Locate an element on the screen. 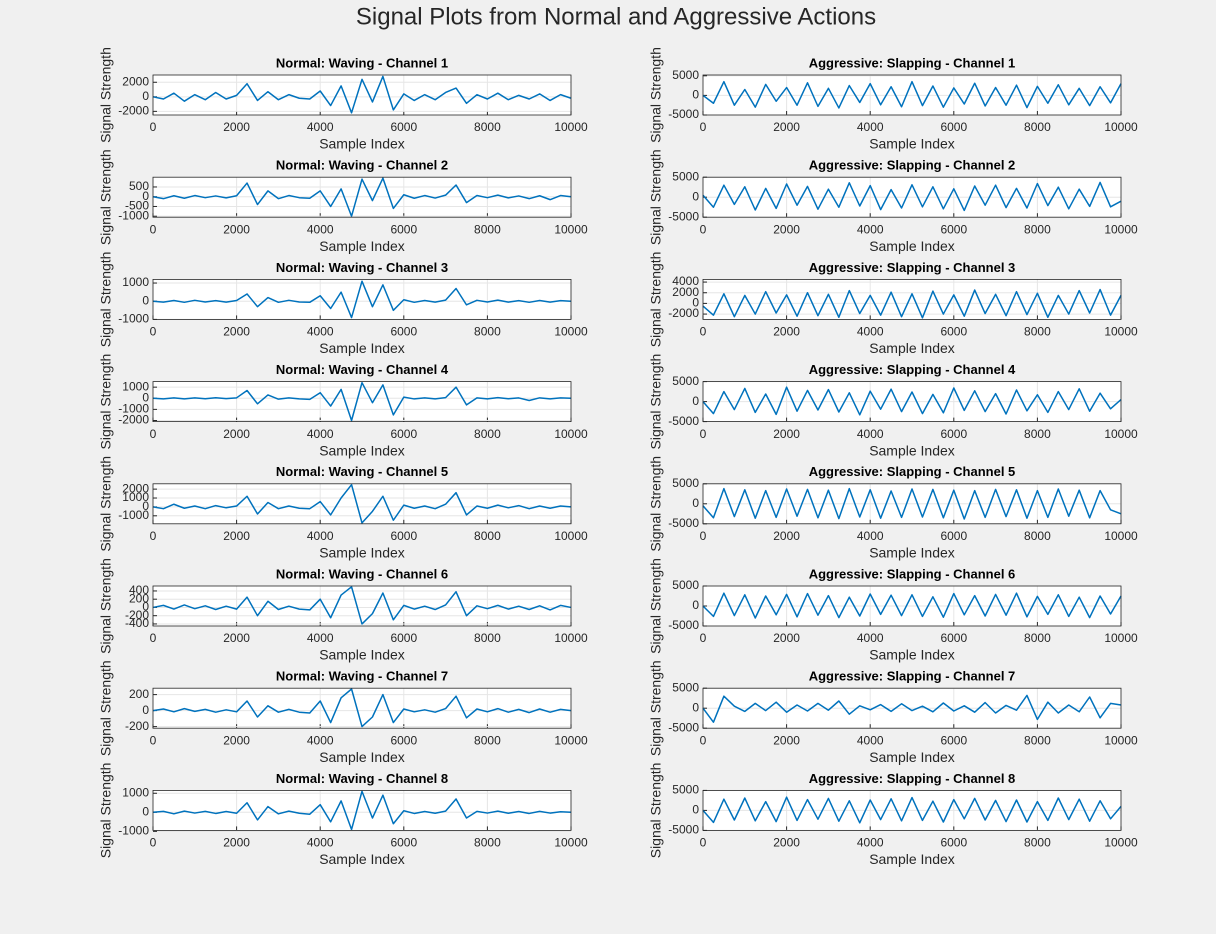 This screenshot has height=934, width=1216. subplot-title: Normal: Waving - Channel 7 is located at coordinates (362, 676).